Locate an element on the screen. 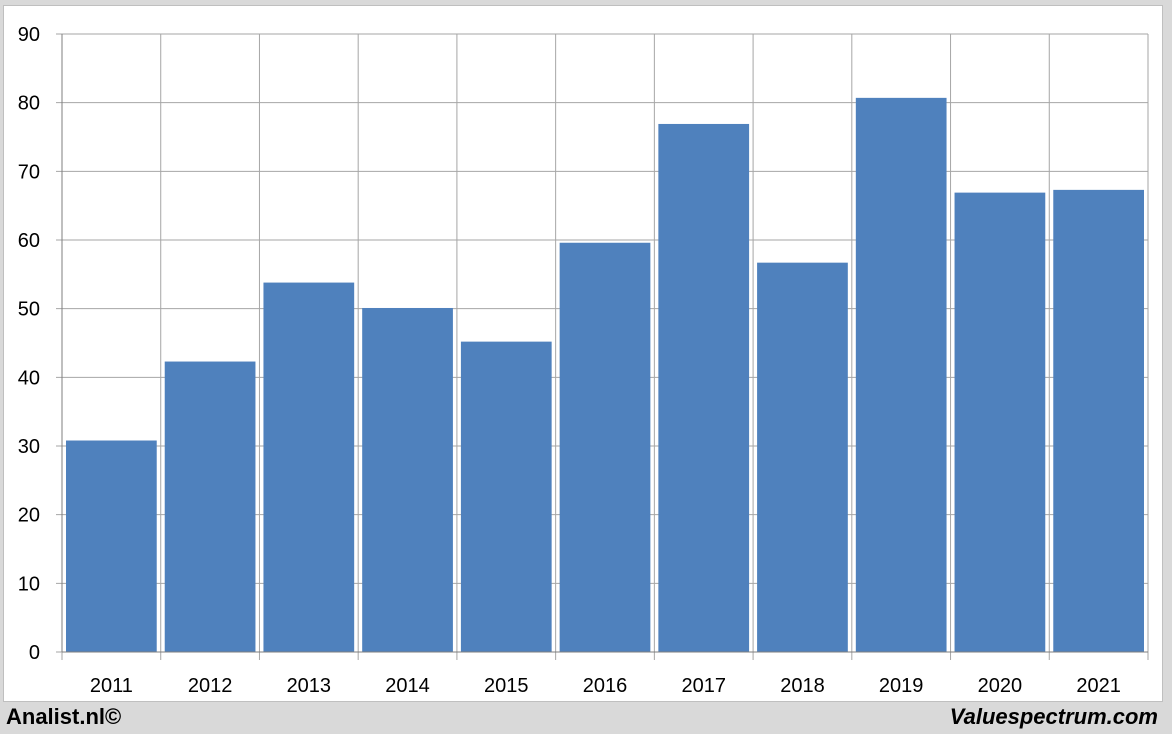  bar-2019 is located at coordinates (901, 375).